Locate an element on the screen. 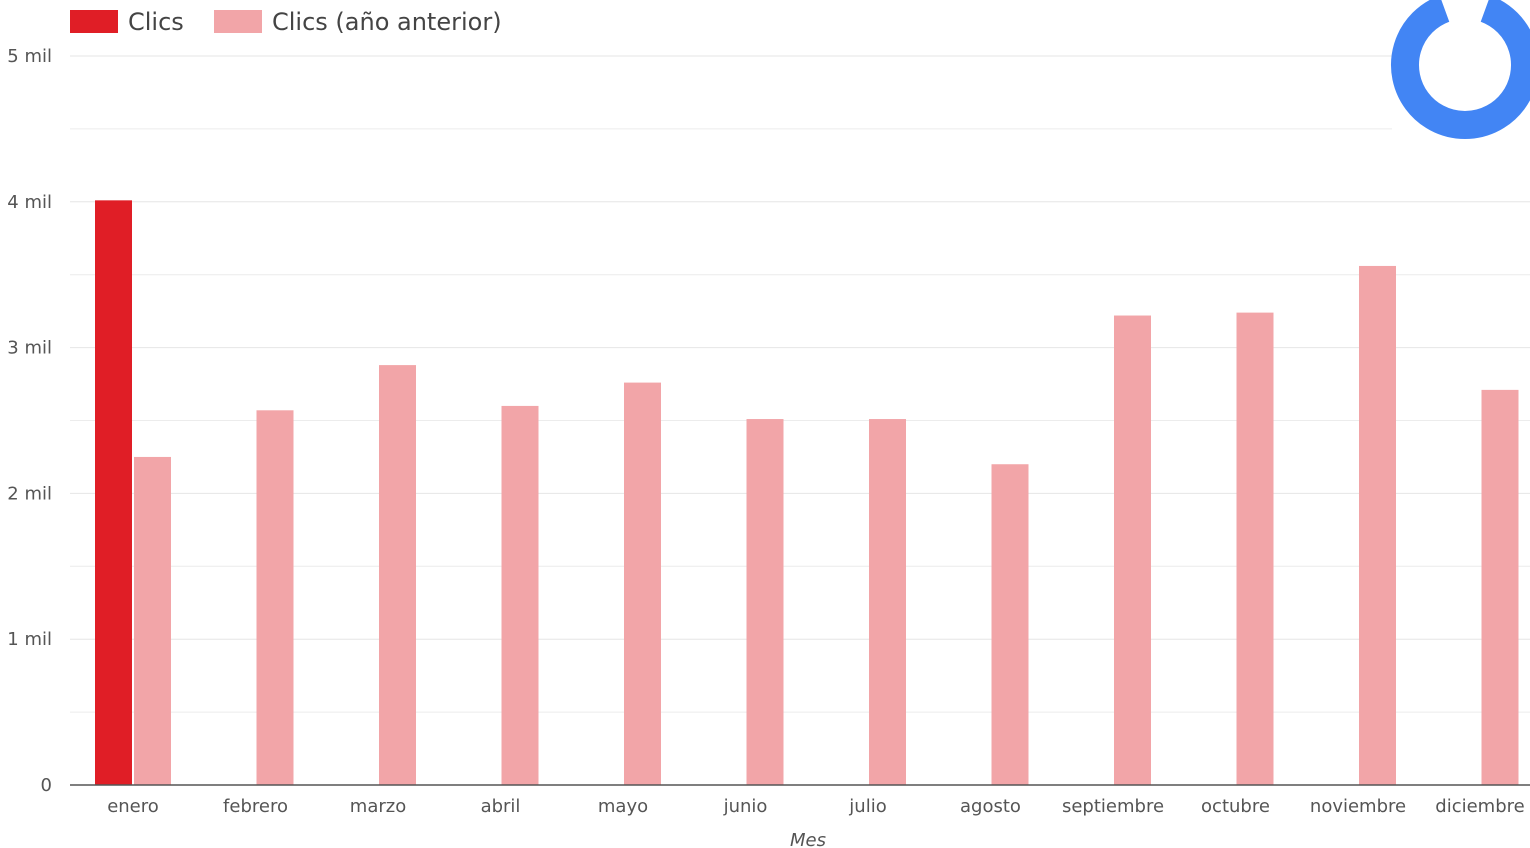 The width and height of the screenshot is (1530, 848). y-tick-label: 4 mil is located at coordinates (29, 202).